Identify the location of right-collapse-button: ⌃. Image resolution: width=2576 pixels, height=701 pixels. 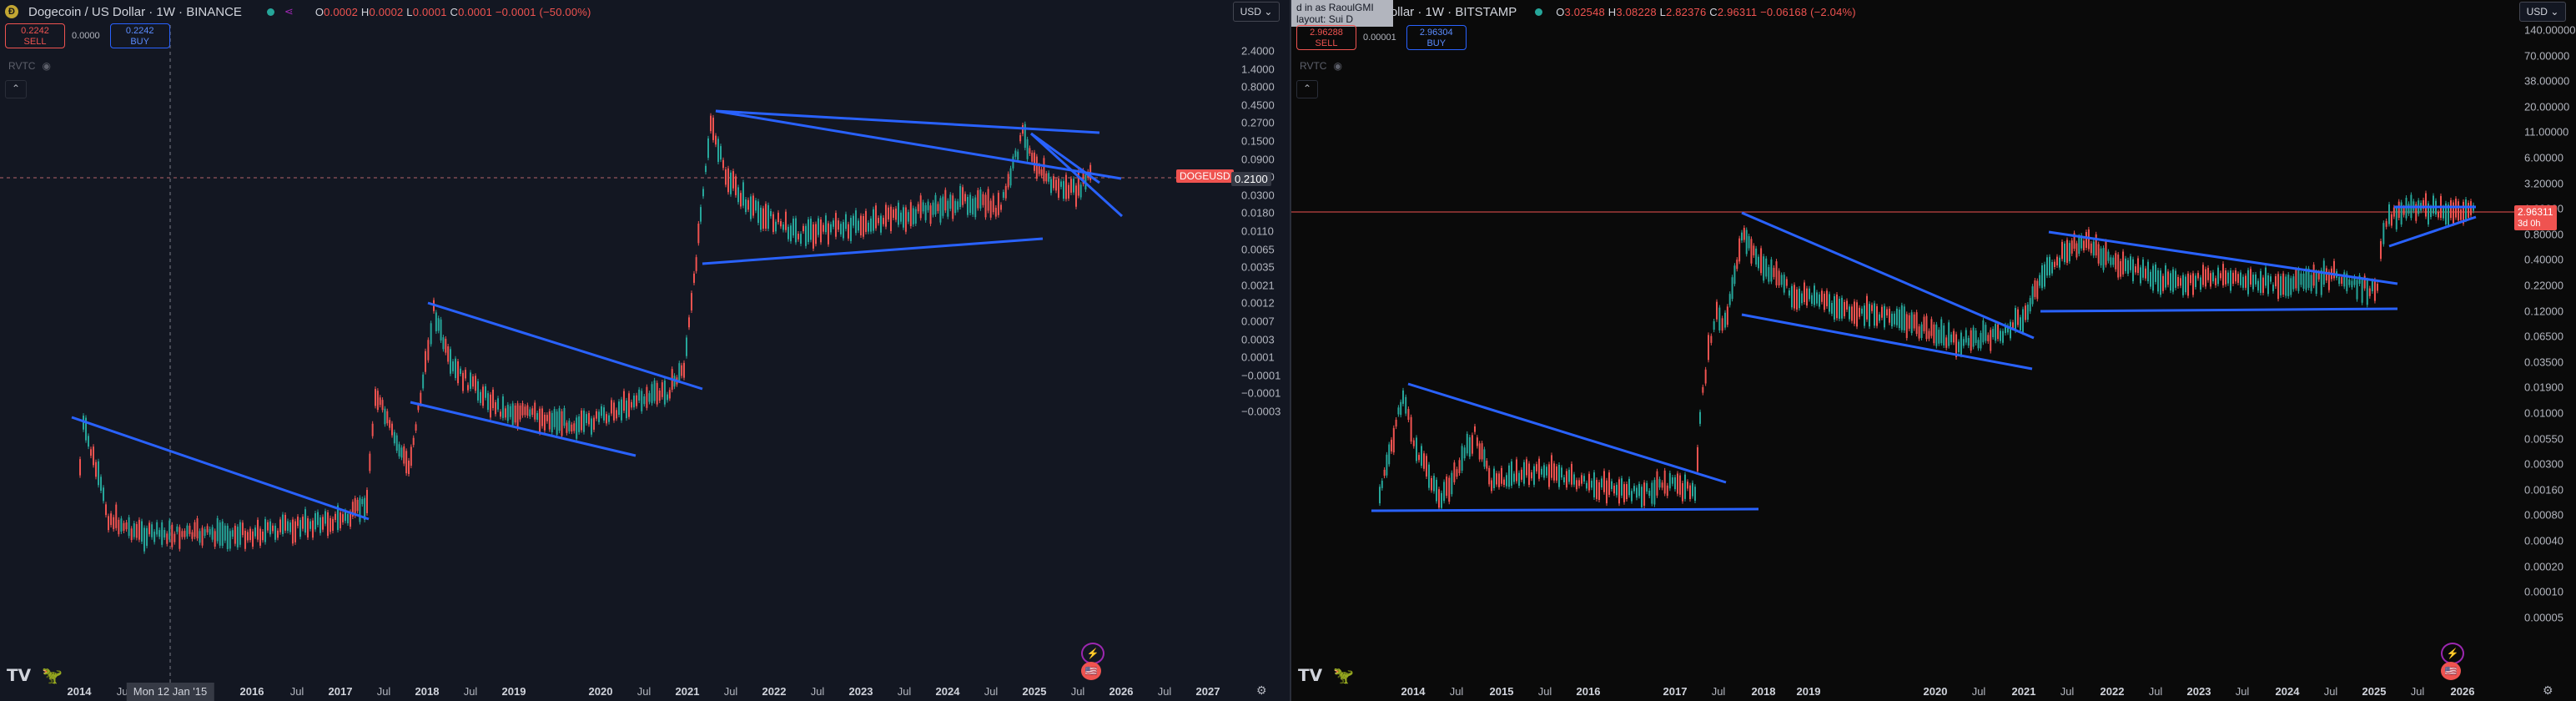
(1307, 89).